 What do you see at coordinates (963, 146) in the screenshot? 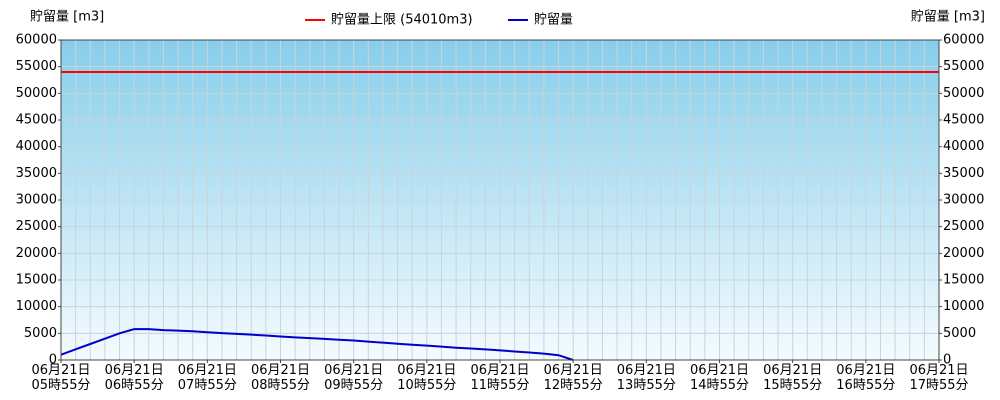
I see `y2-tick-label: 40000` at bounding box center [963, 146].